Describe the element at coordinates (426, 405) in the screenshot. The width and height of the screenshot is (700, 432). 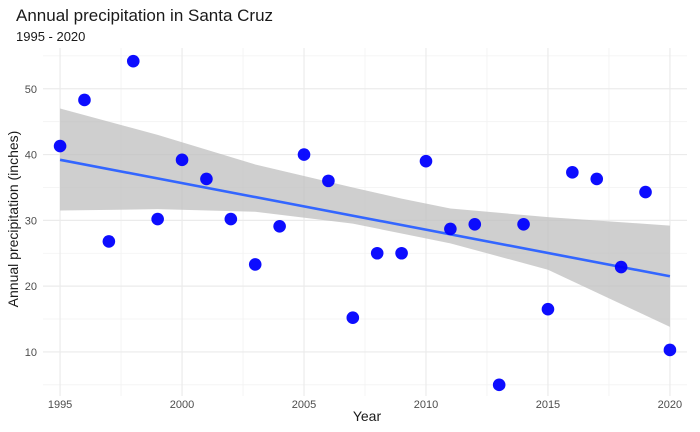
I see `x-tick-label: 2010` at that location.